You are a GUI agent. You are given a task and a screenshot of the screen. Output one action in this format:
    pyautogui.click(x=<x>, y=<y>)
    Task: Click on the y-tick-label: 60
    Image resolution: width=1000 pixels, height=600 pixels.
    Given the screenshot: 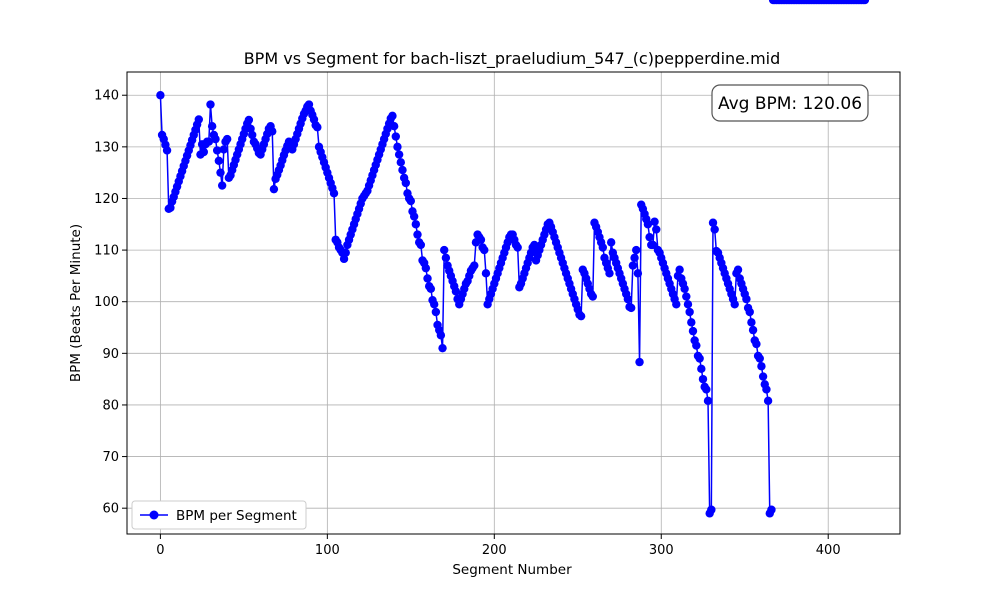 What is the action you would take?
    pyautogui.click(x=110, y=509)
    